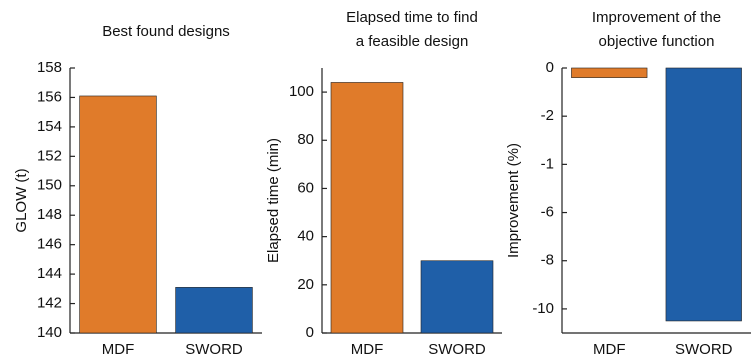 The image size is (751, 358). Describe the element at coordinates (513, 200) in the screenshot. I see `y-axis-label: Improvement (%)` at that location.